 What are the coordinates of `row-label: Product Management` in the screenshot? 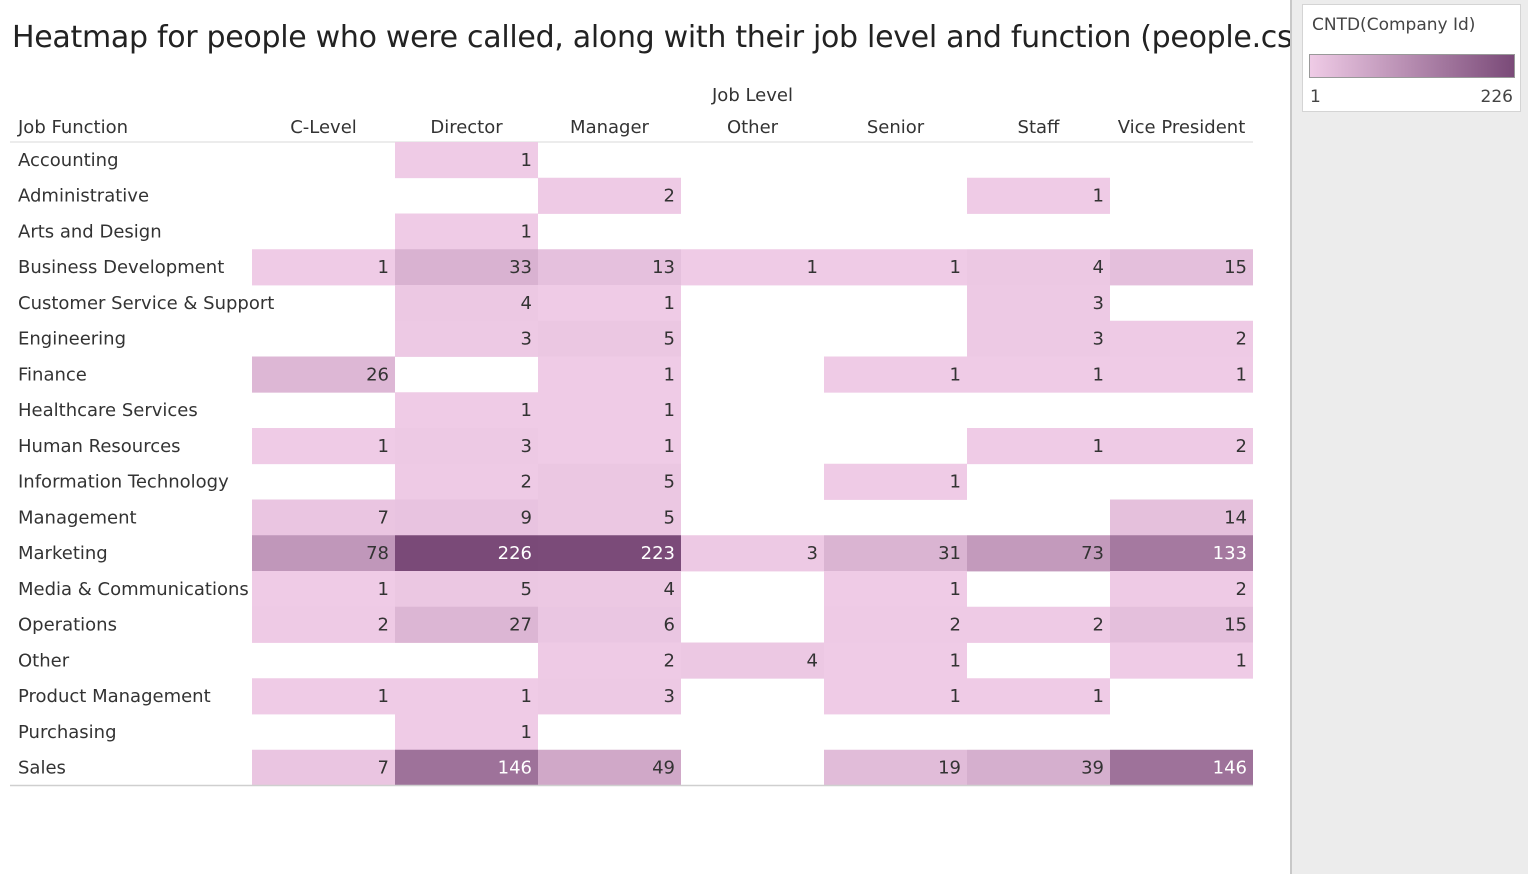 It's located at (114, 696).